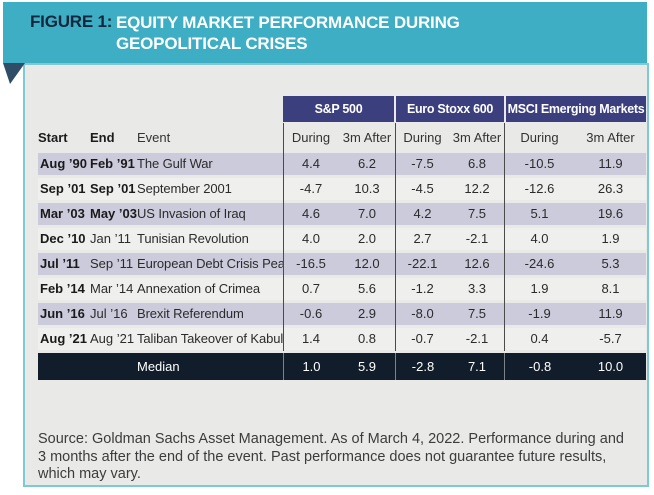 This screenshot has width=654, height=495. I want to click on value-cell: 12.6, so click(477, 263).